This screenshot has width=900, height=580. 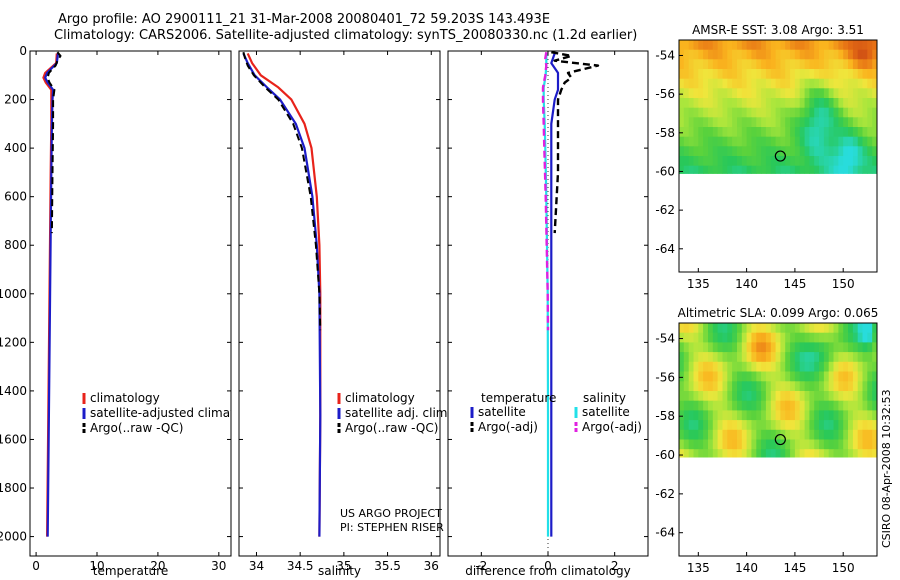 I want to click on temperature-ytick-label: 0, so click(x=23, y=51).